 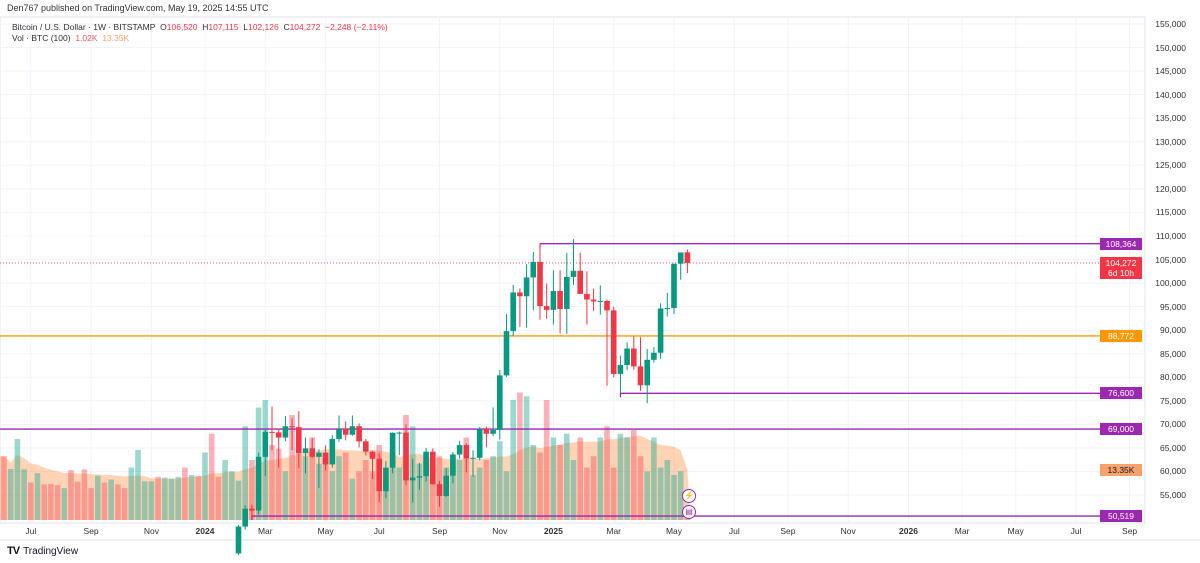 I want to click on price-axis-label: 85,000, so click(x=1173, y=353).